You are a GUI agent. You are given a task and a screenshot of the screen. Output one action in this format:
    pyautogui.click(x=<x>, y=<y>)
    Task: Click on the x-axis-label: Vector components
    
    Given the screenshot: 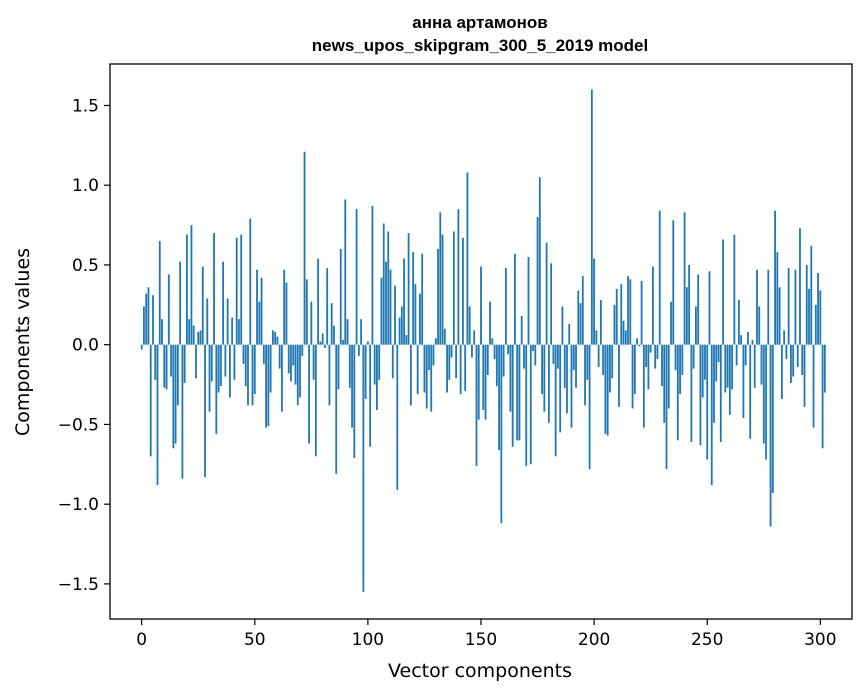 What is the action you would take?
    pyautogui.click(x=480, y=671)
    